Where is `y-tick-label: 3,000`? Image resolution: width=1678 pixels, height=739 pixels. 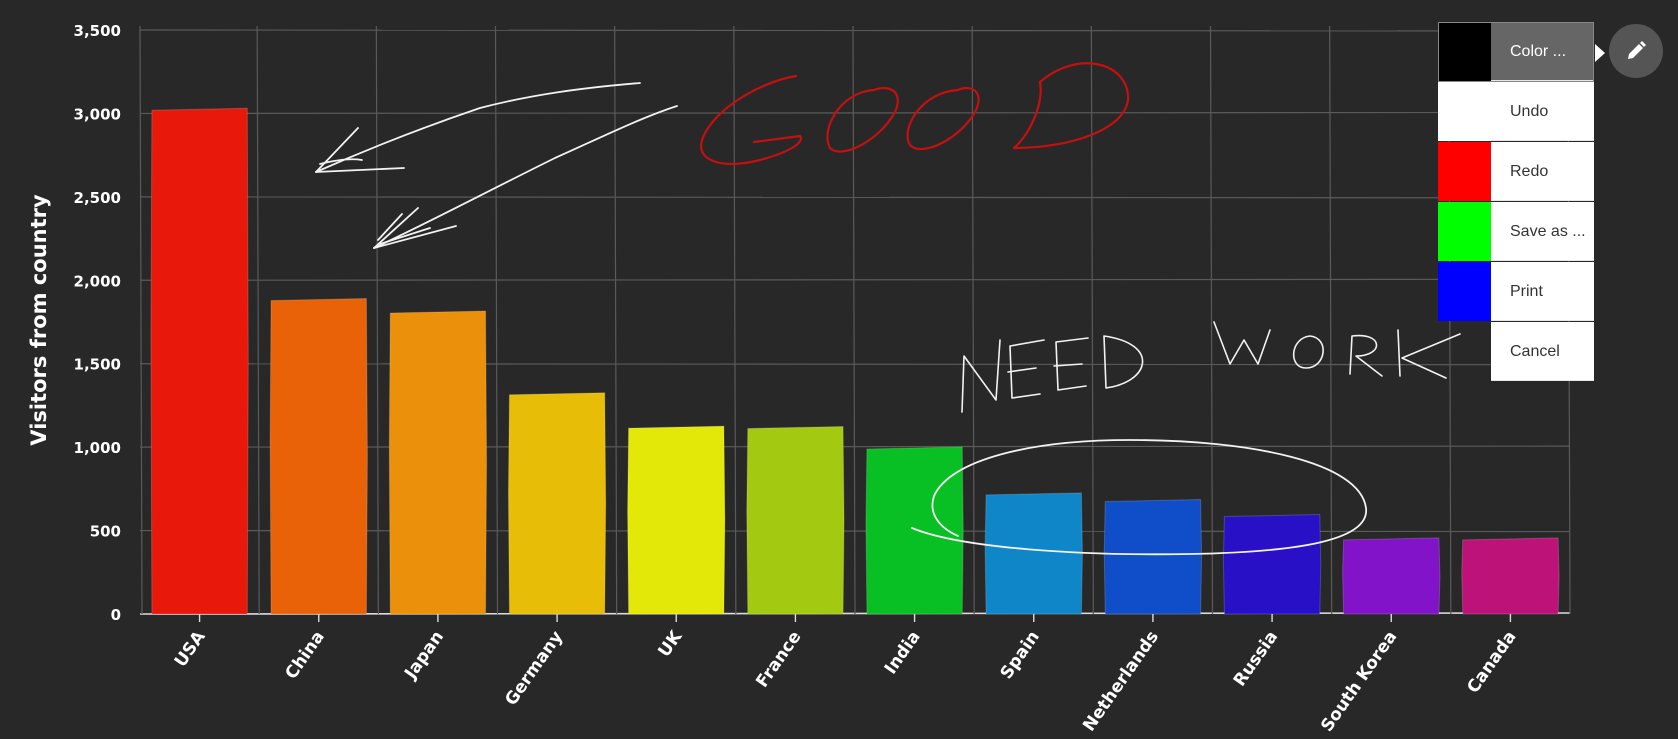
y-tick-label: 3,000 is located at coordinates (97, 114).